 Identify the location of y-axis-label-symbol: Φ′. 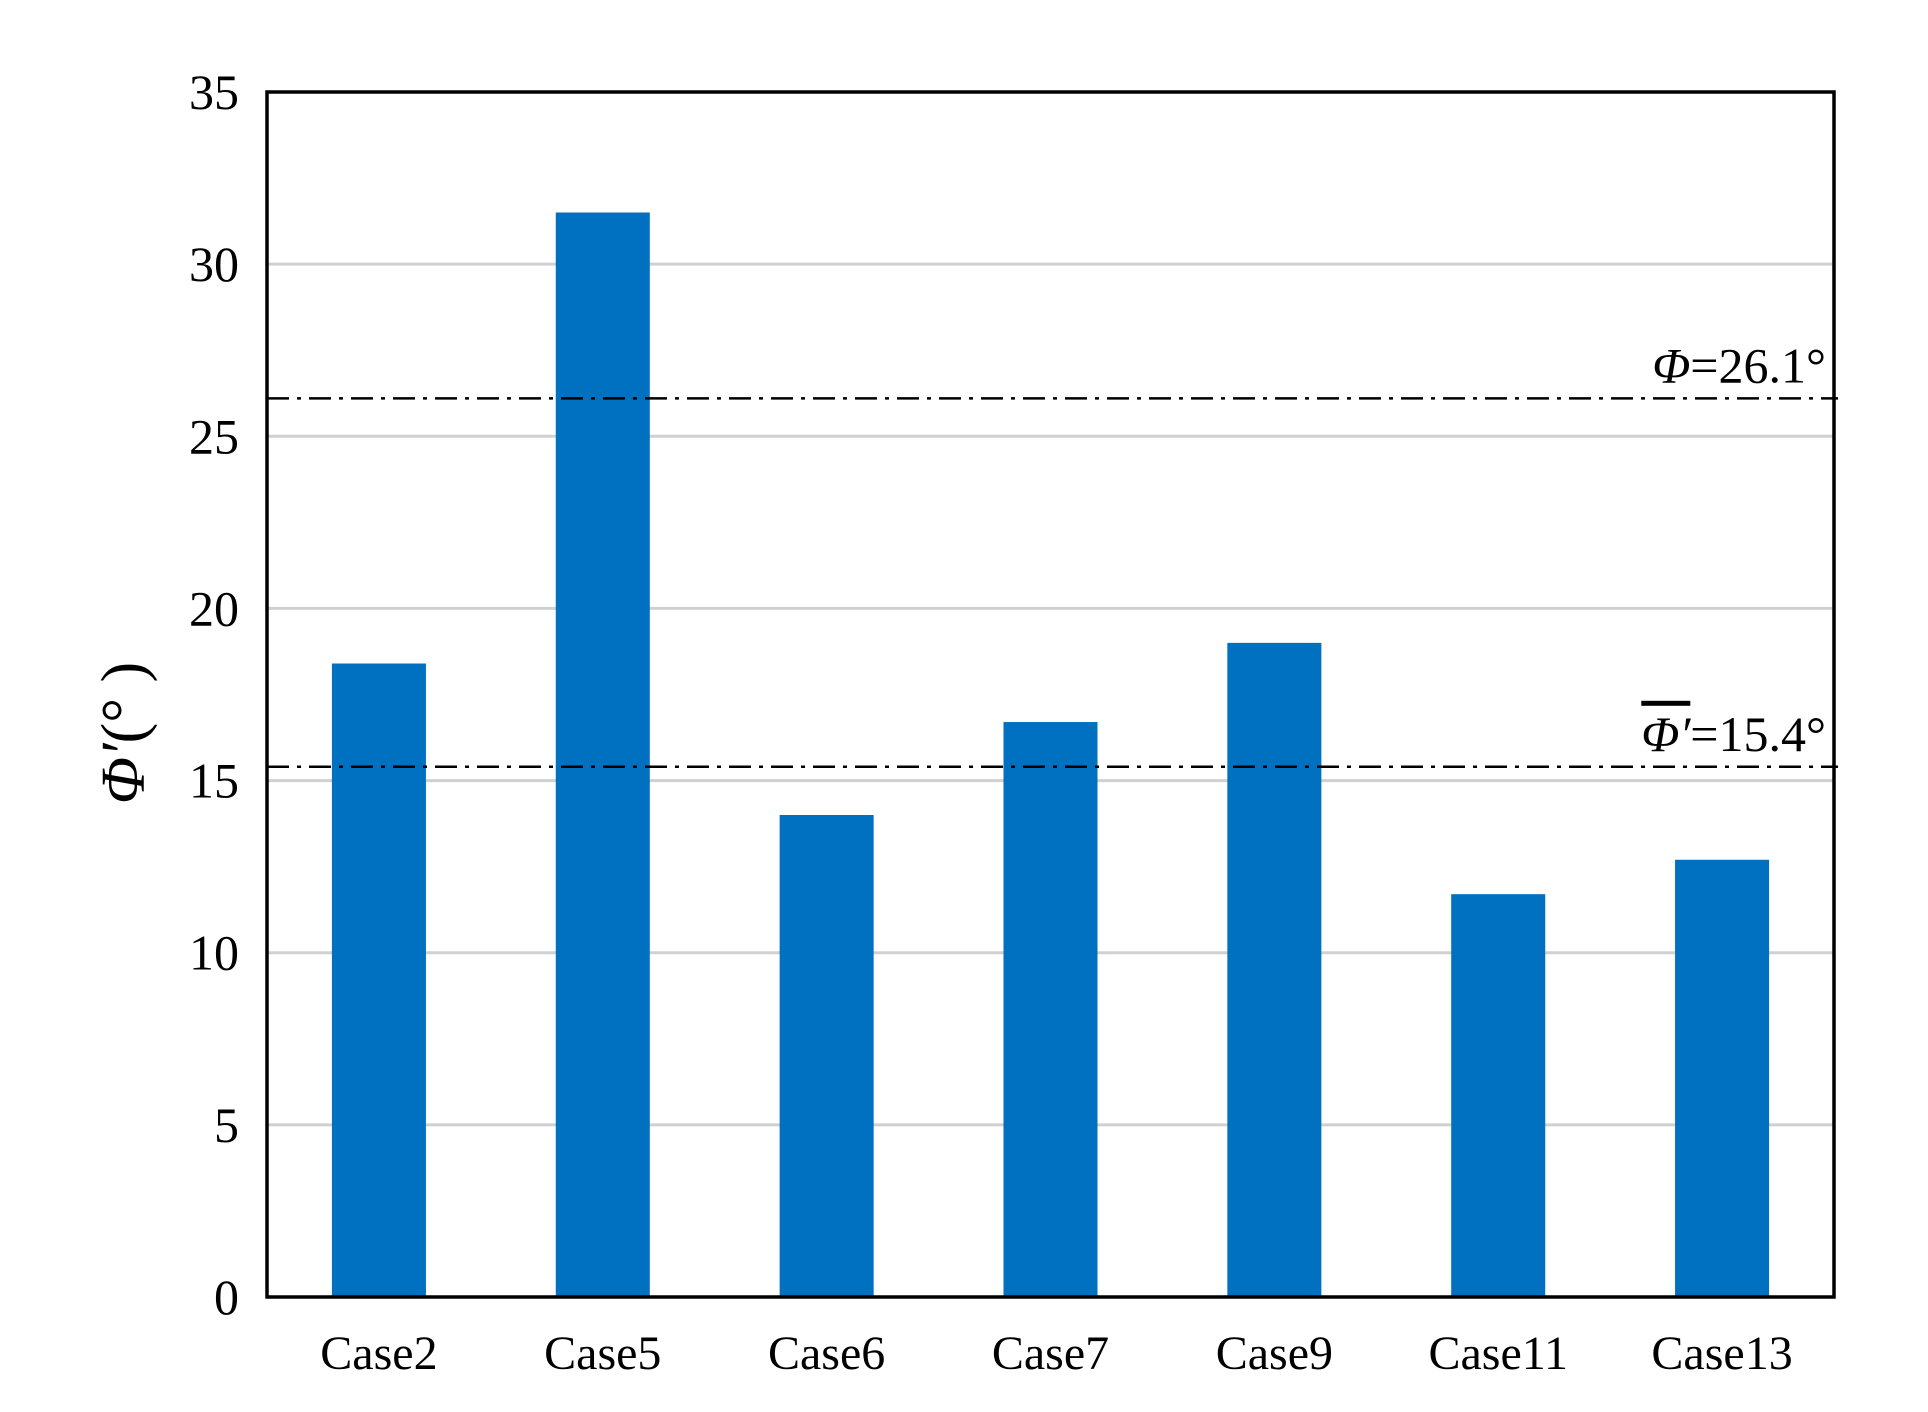
(124, 773).